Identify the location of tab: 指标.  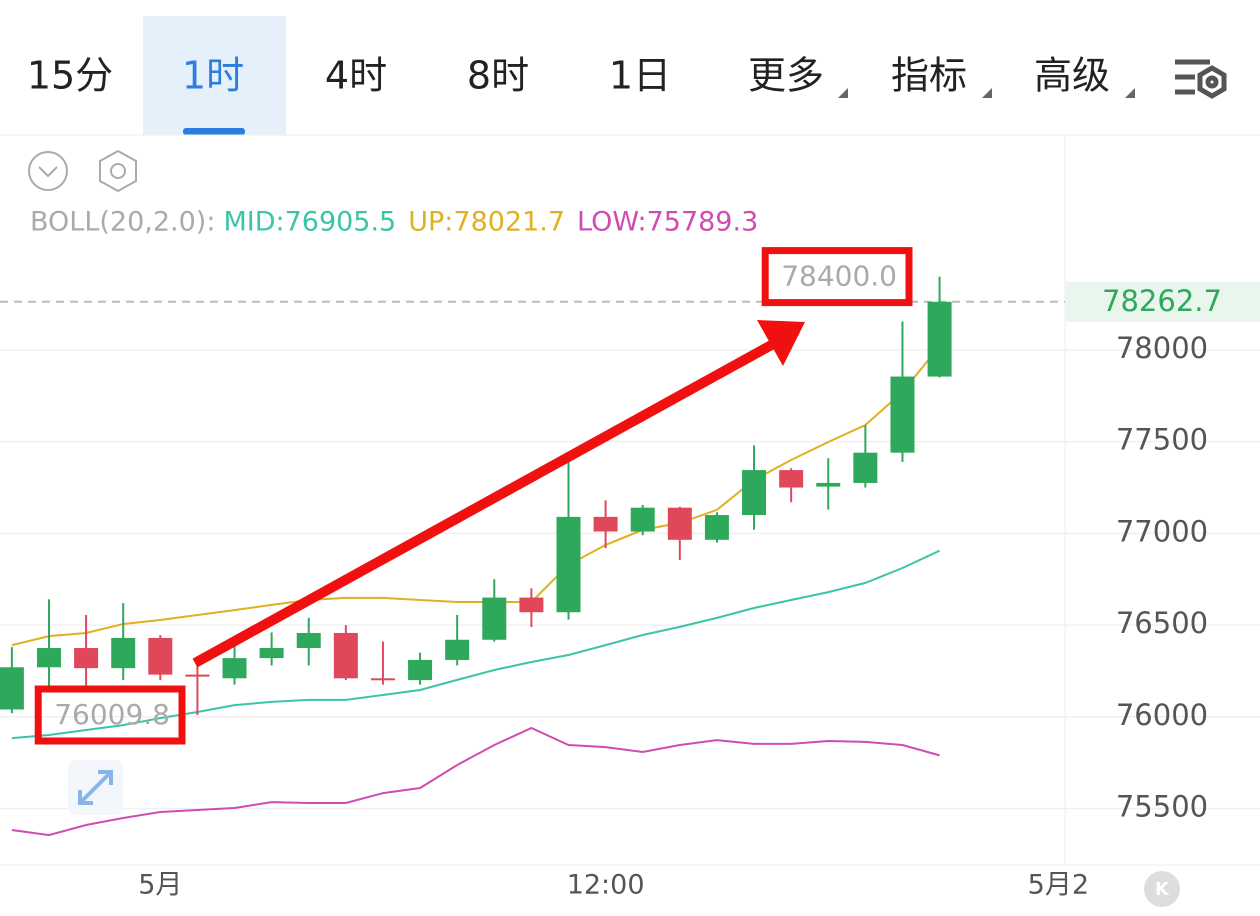
(929, 76).